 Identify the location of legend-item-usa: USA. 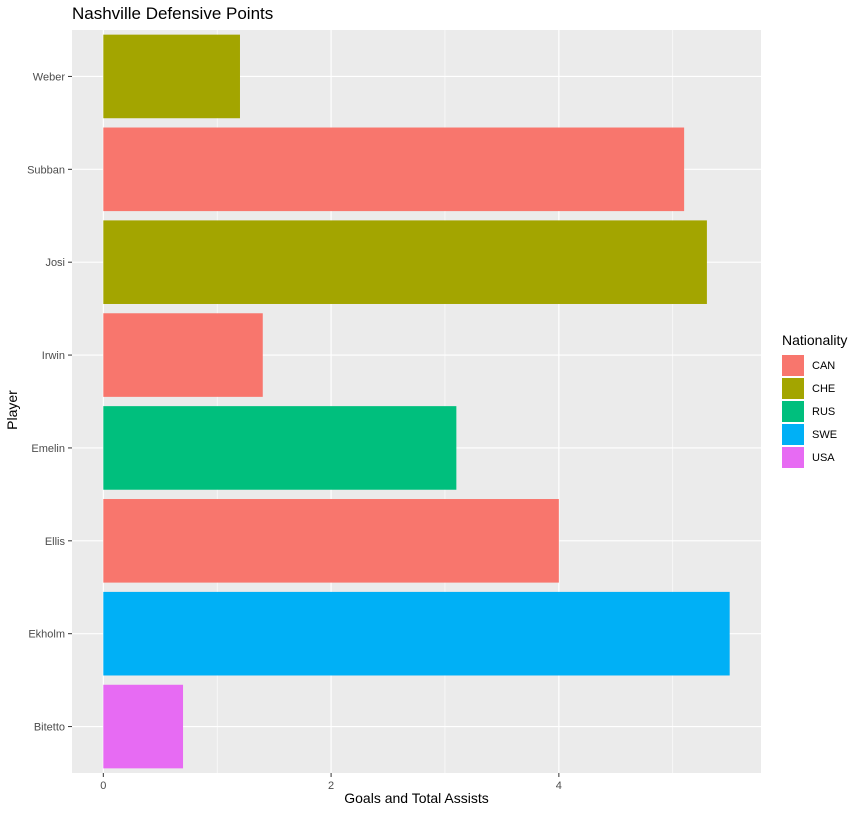
(814, 457).